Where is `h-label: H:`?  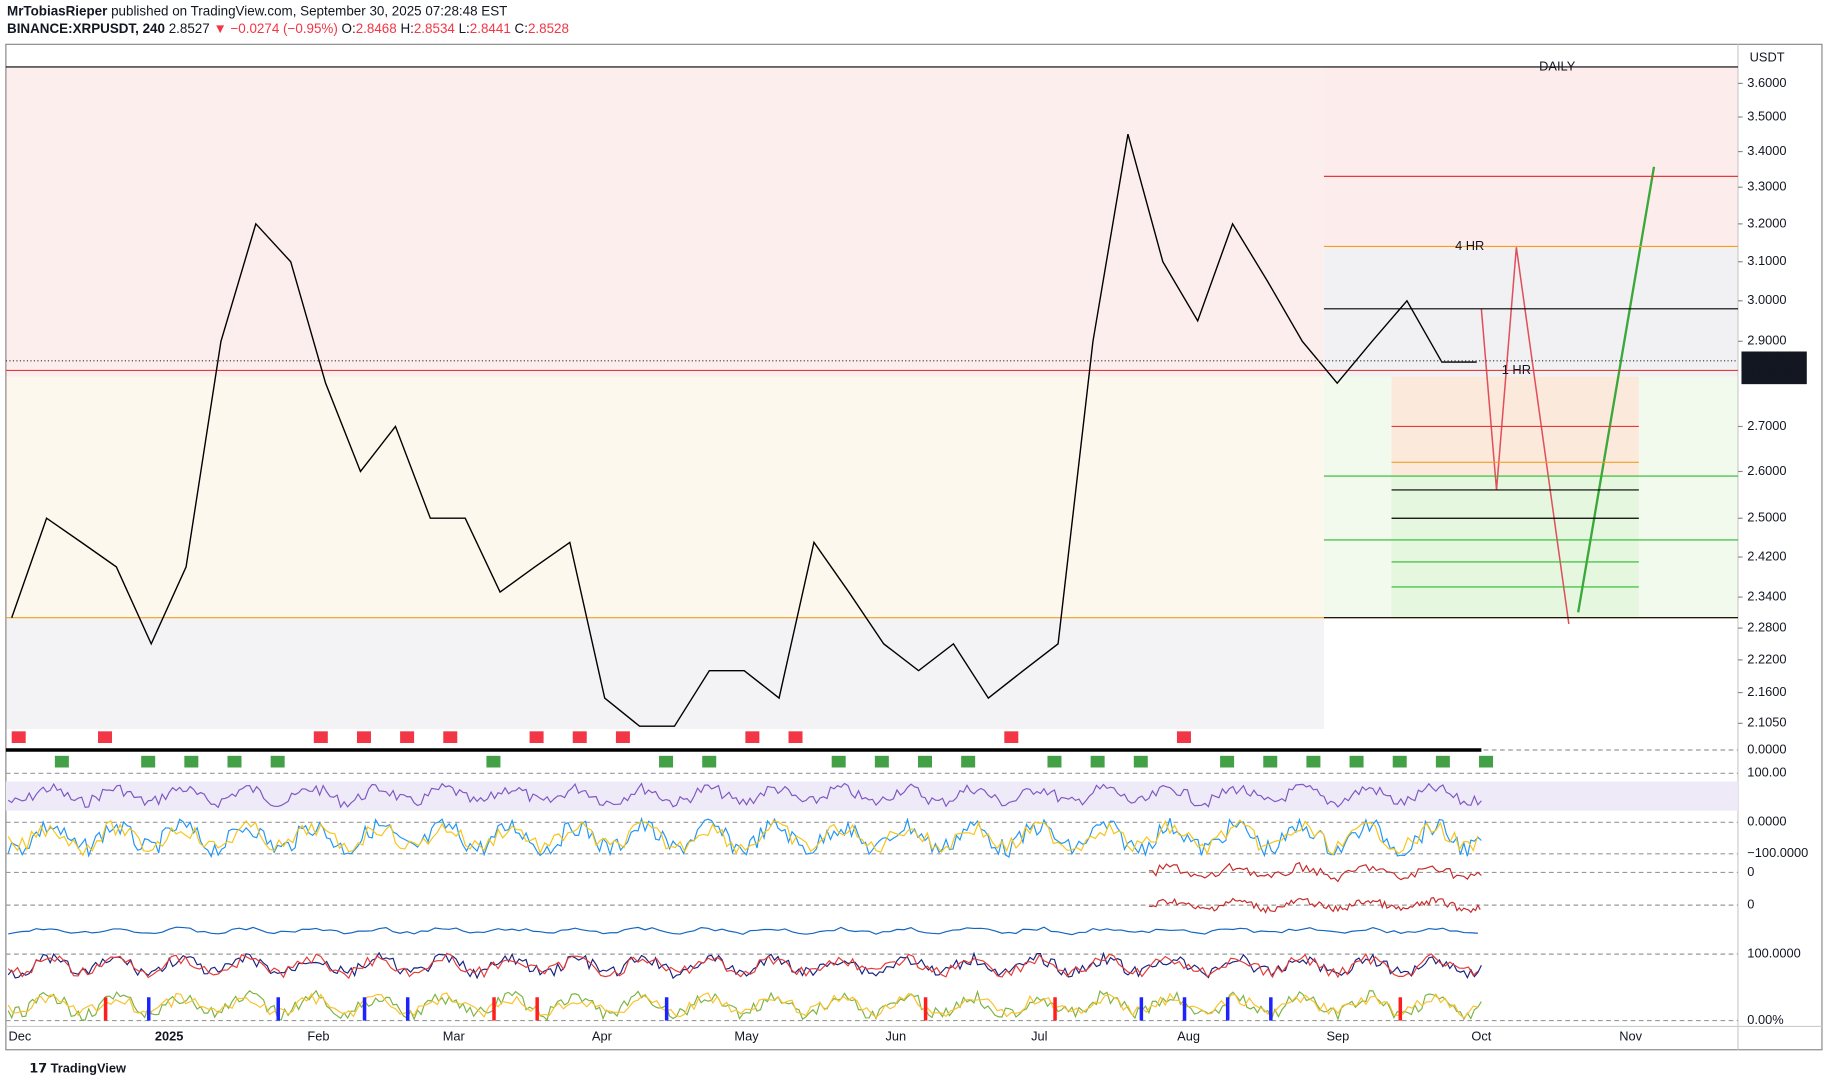
h-label: H: is located at coordinates (406, 28).